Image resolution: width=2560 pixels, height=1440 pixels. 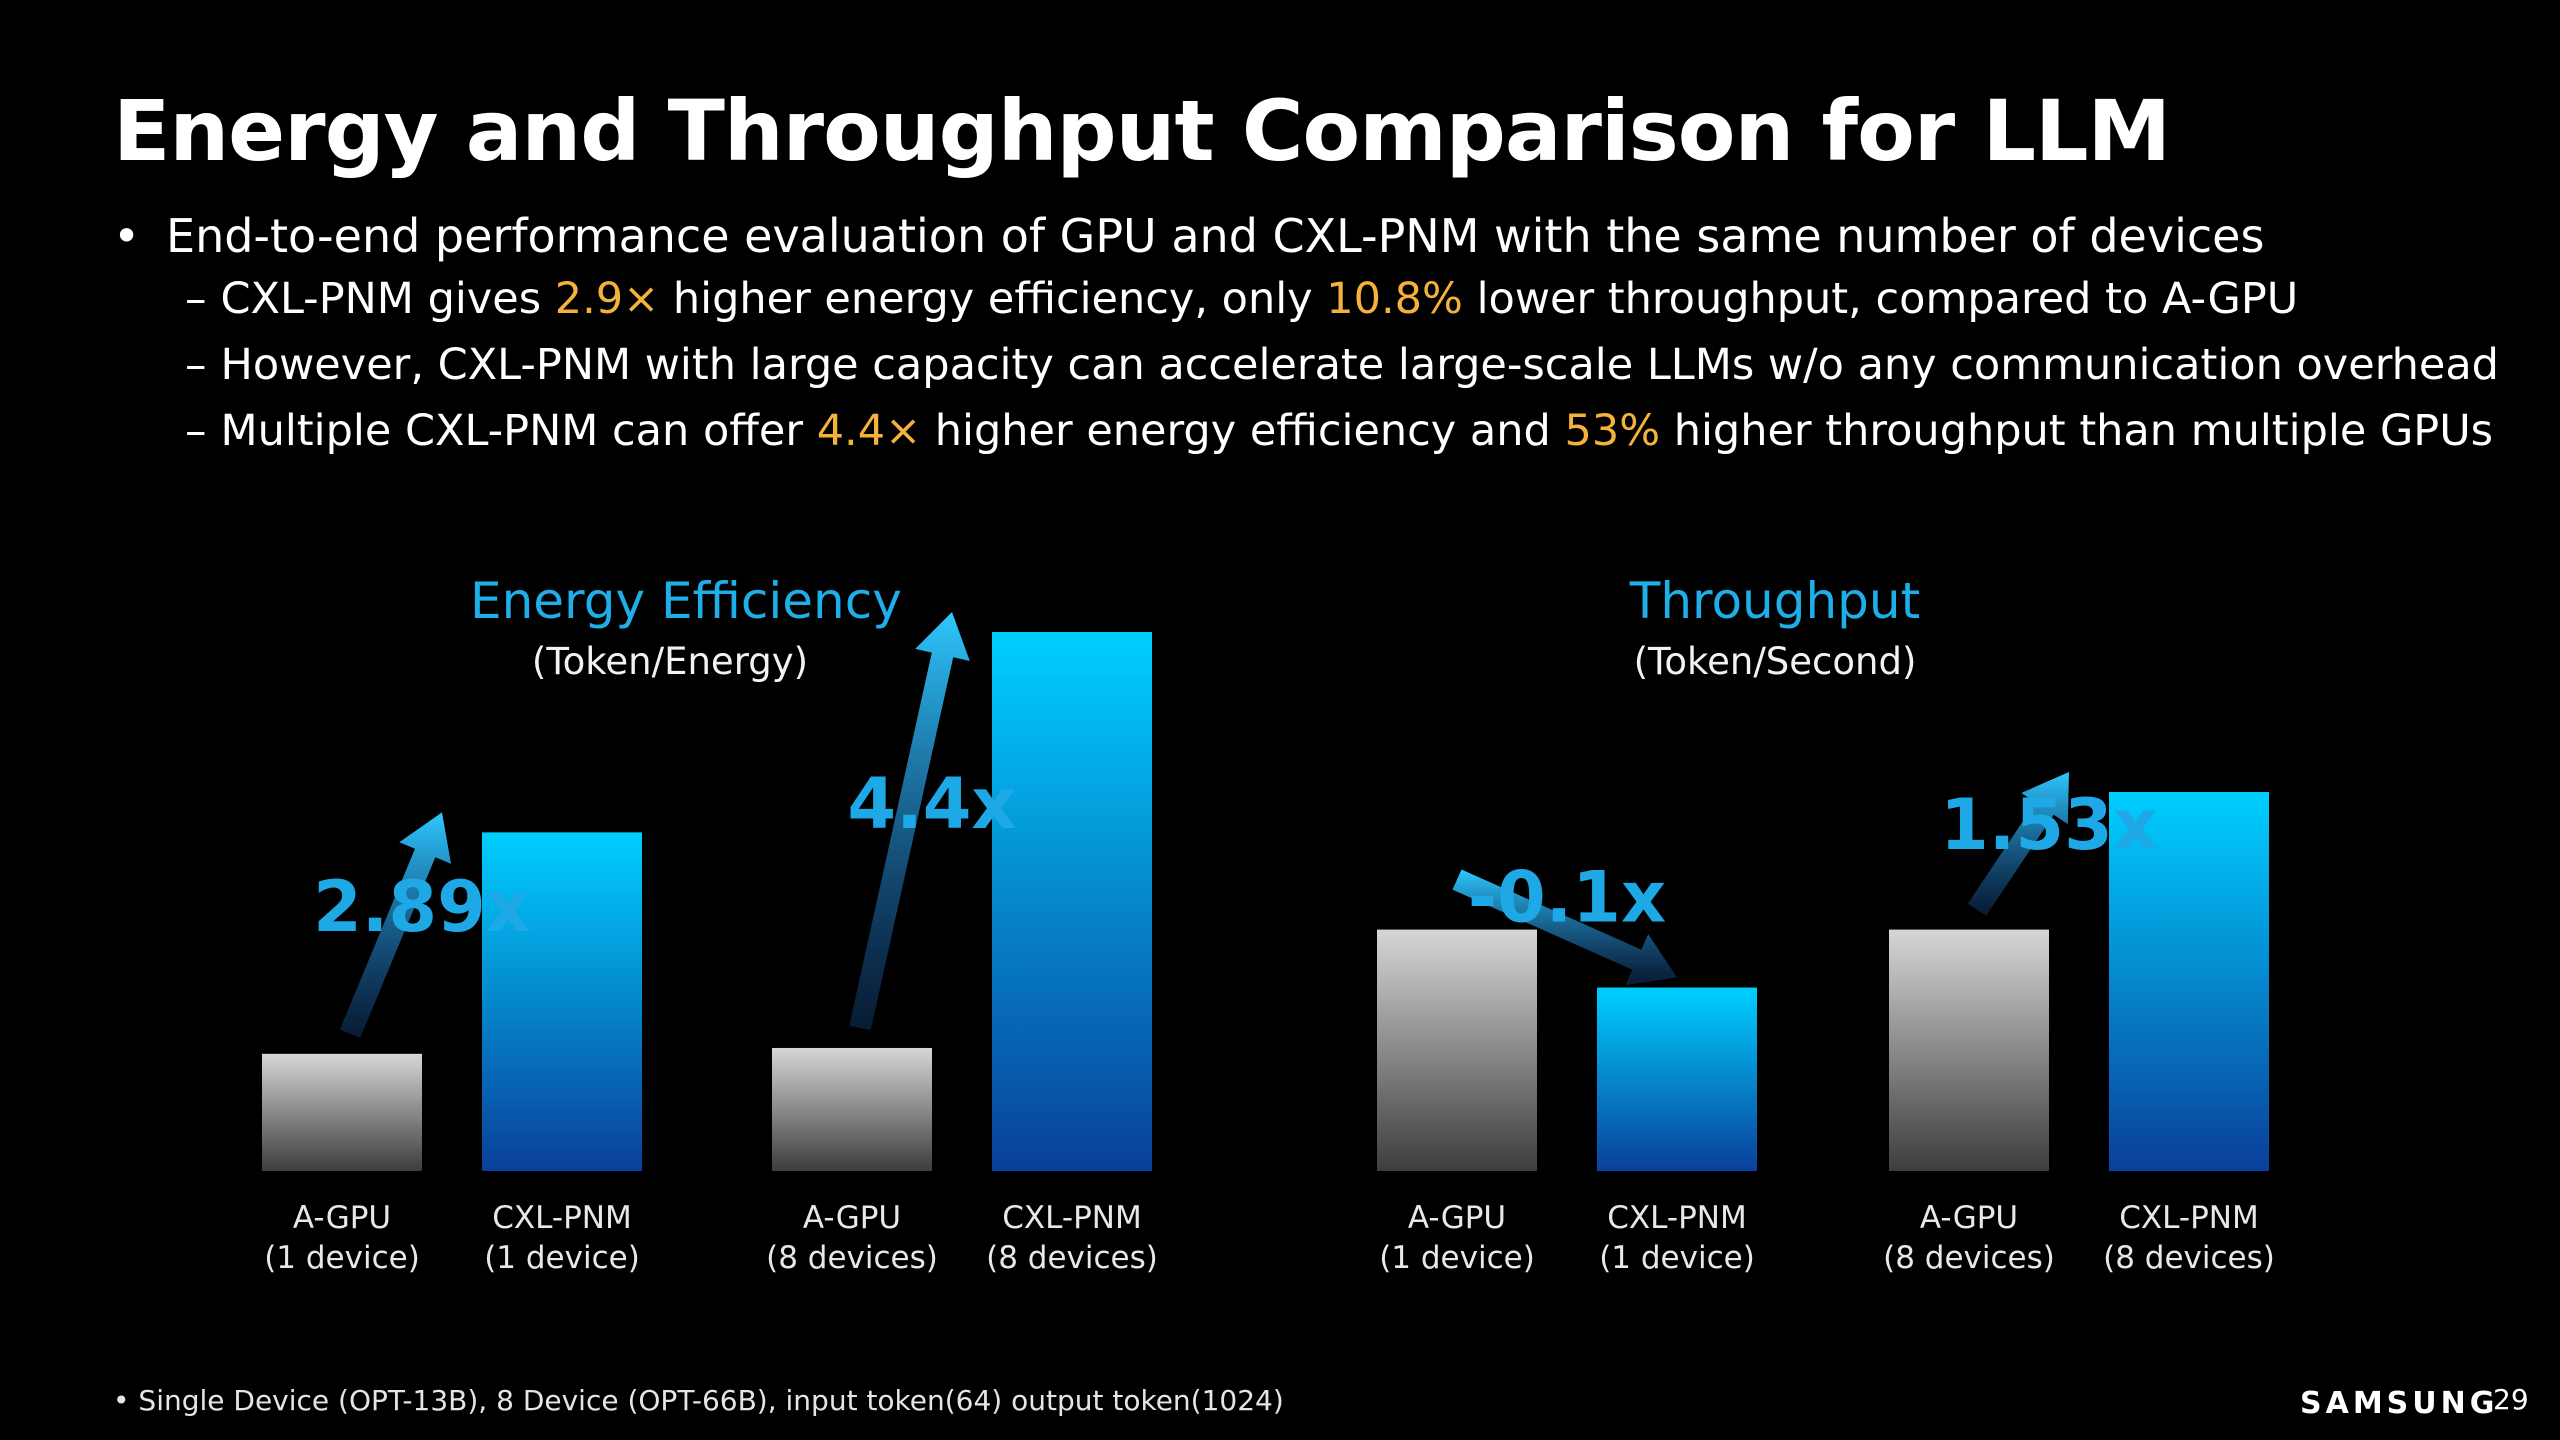 I want to click on sub-bullet-text: higher throughput than multiple GPUs, so click(x=2077, y=431).